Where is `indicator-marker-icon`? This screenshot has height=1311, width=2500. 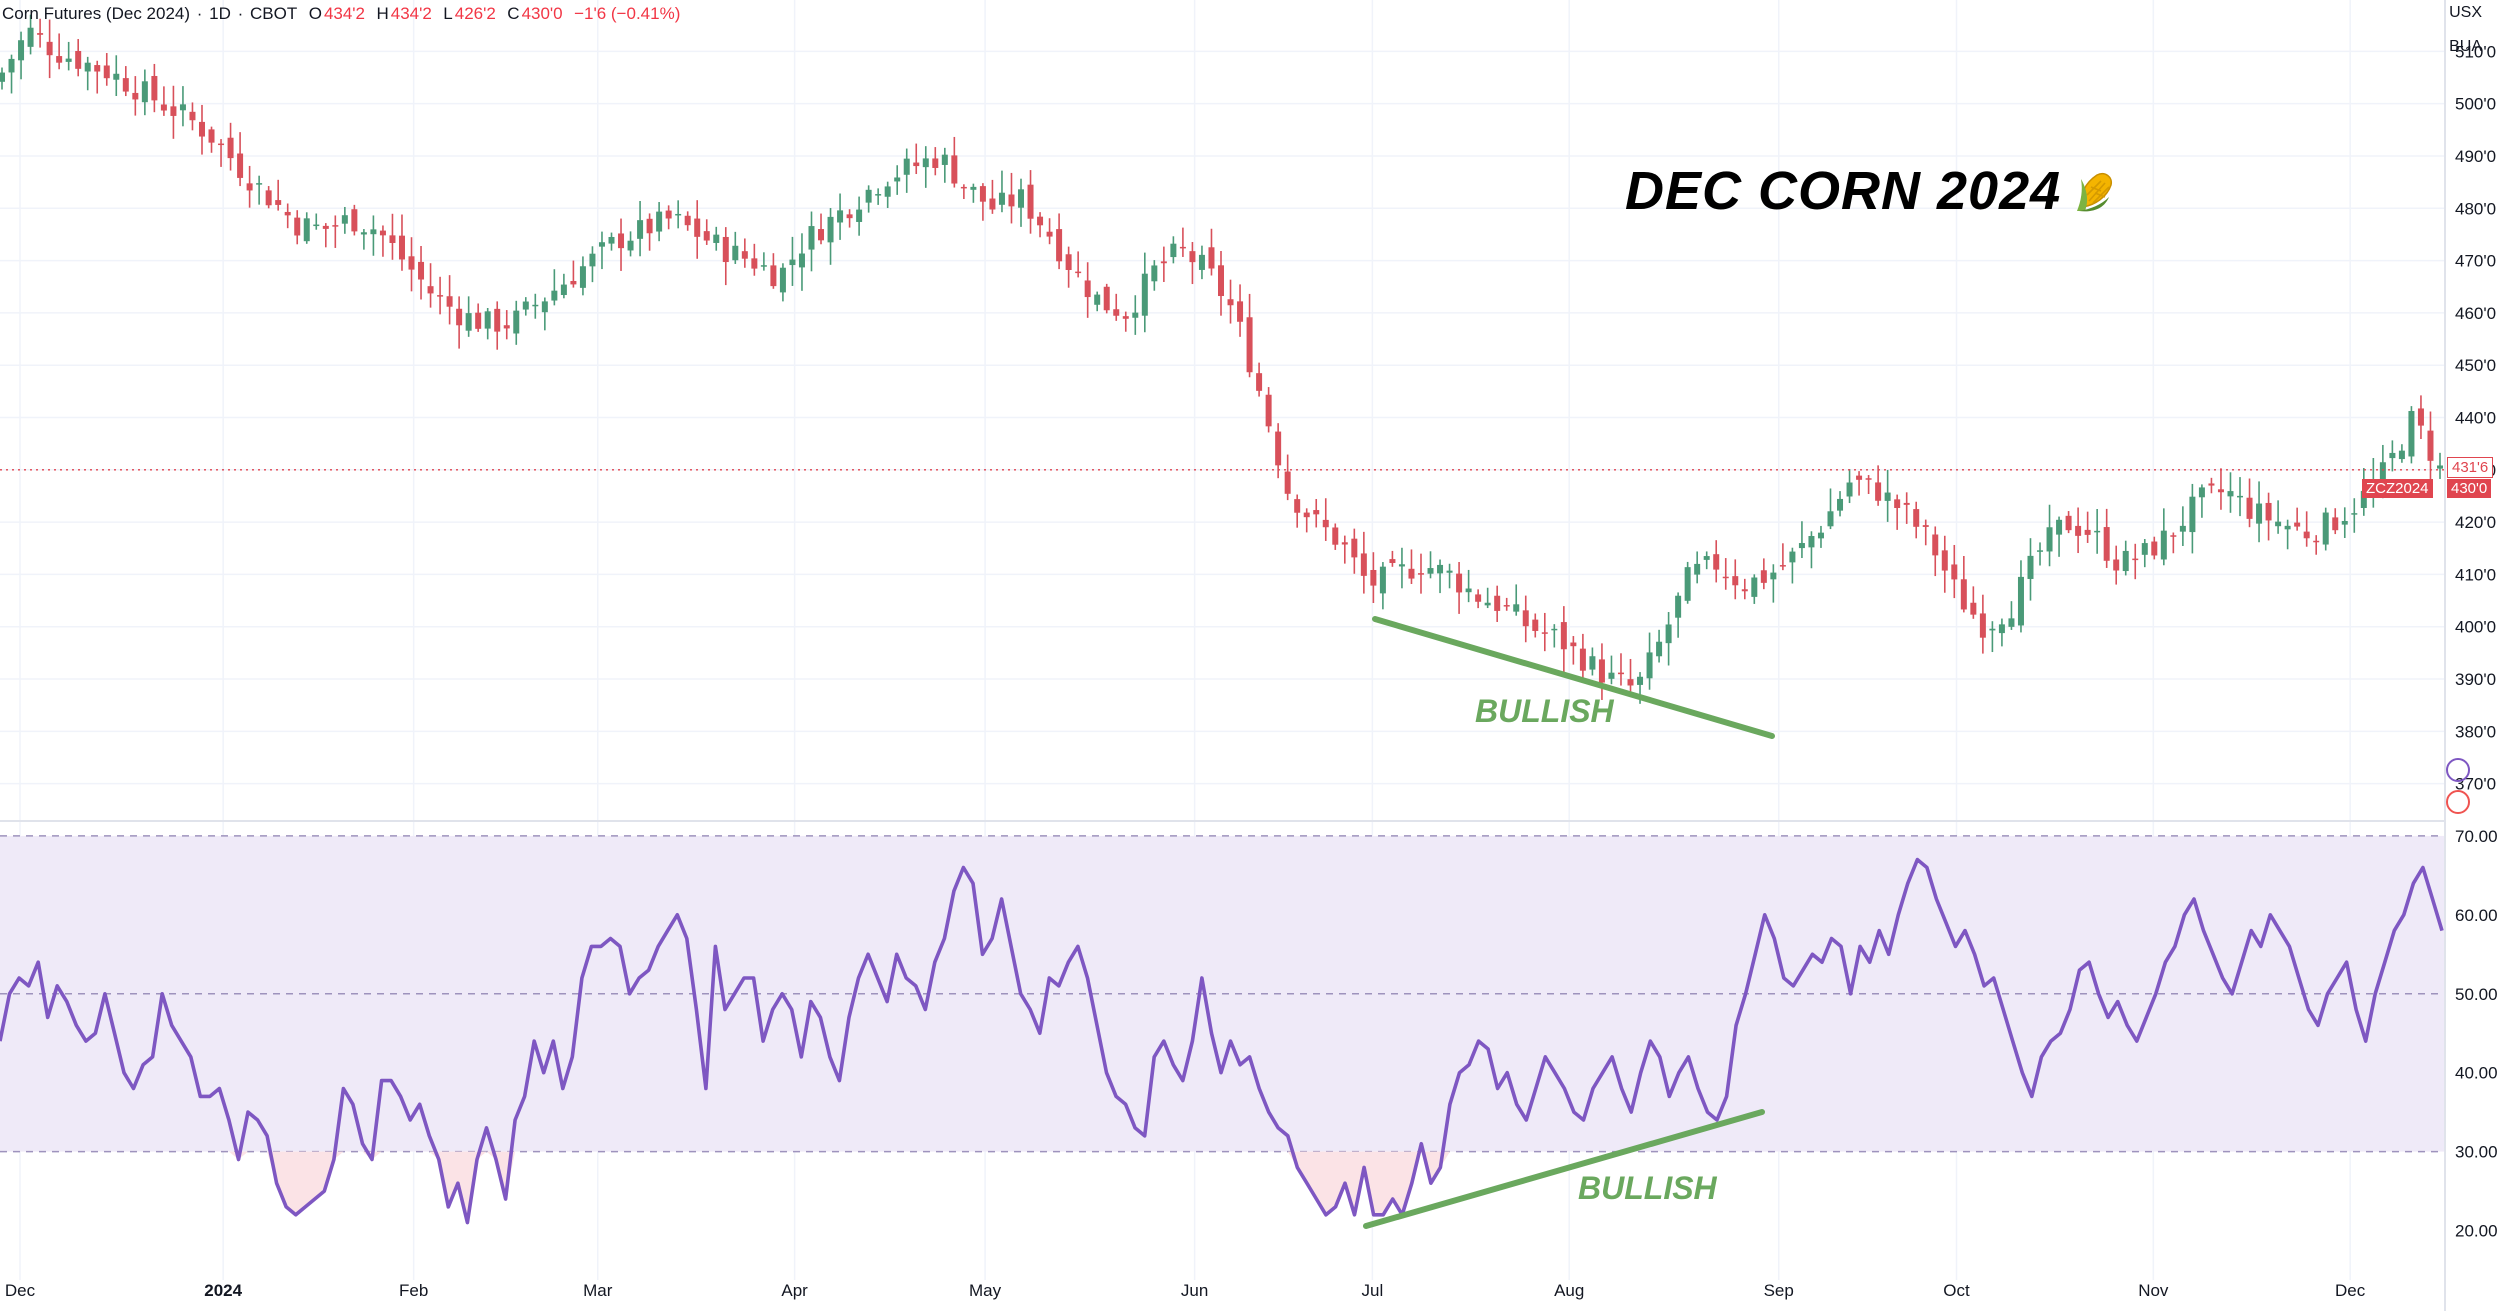 indicator-marker-icon is located at coordinates (2458, 802).